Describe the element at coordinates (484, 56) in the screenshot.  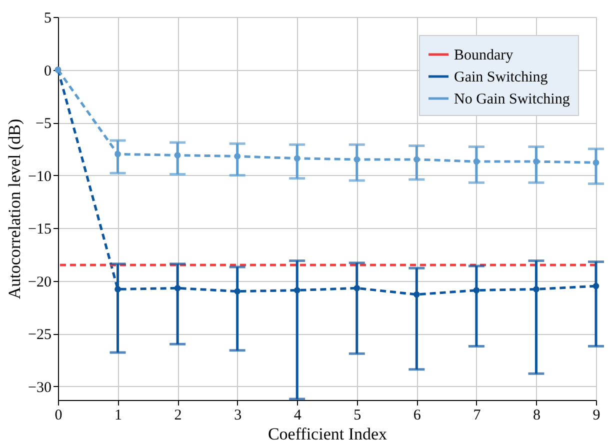
I see `legend-label: Boundary` at that location.